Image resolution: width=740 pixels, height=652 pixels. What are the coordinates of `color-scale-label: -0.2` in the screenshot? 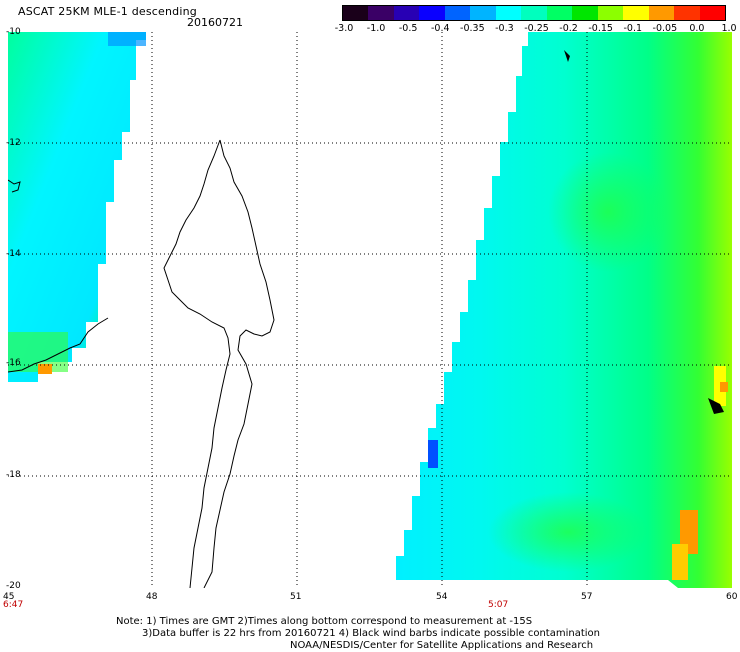 It's located at (568, 28).